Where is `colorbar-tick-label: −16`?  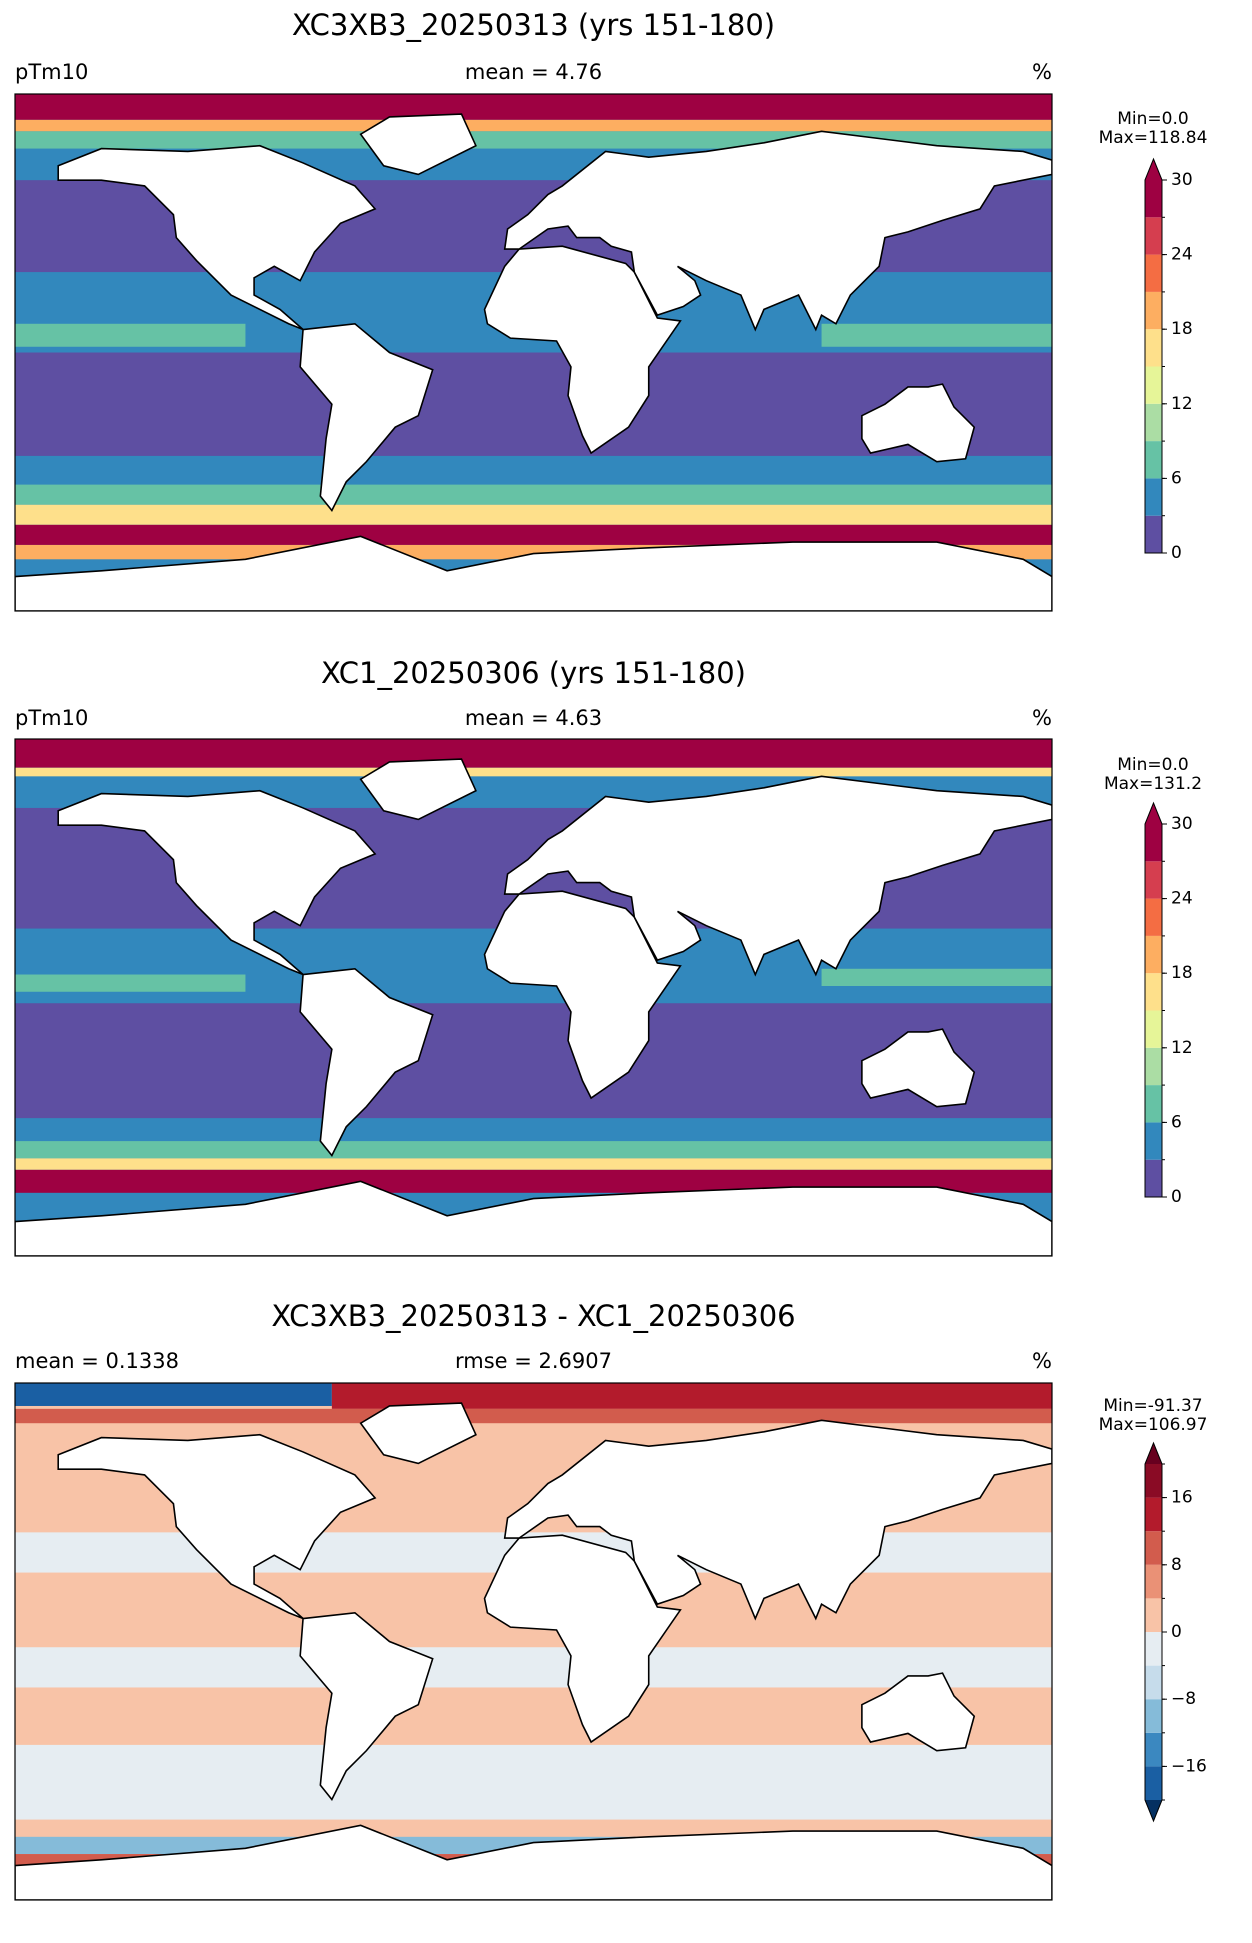 colorbar-tick-label: −16 is located at coordinates (1189, 1766).